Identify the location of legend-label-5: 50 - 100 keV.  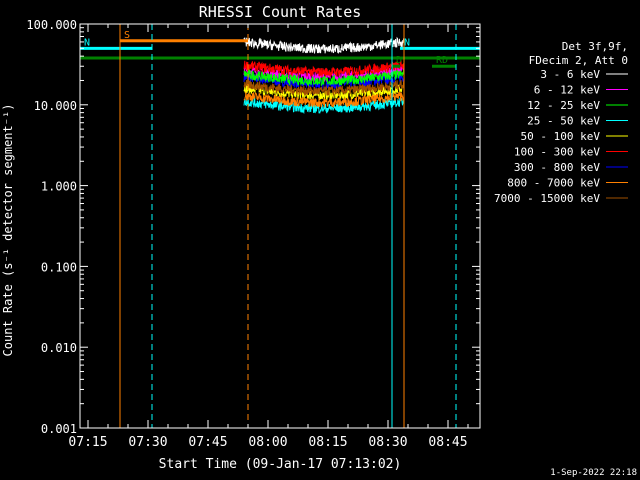
(561, 136).